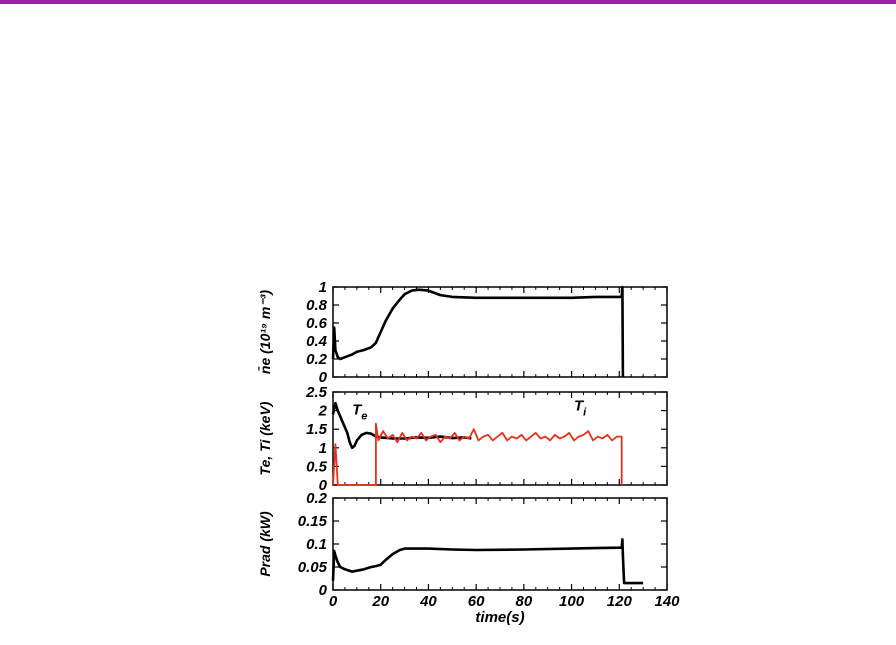 The width and height of the screenshot is (896, 645). What do you see at coordinates (317, 466) in the screenshot?
I see `temperature-ytick-label: 0.5` at bounding box center [317, 466].